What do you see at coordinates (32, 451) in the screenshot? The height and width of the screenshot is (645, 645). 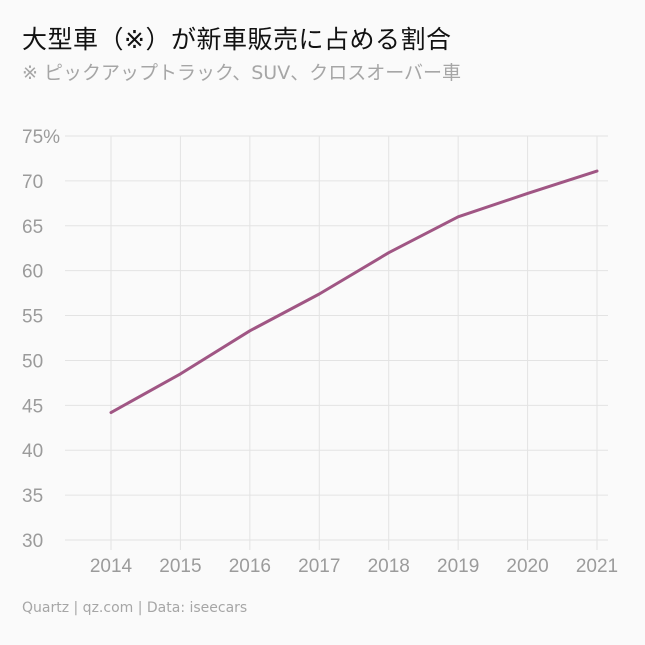 I see `y-tick-label-40: 40` at bounding box center [32, 451].